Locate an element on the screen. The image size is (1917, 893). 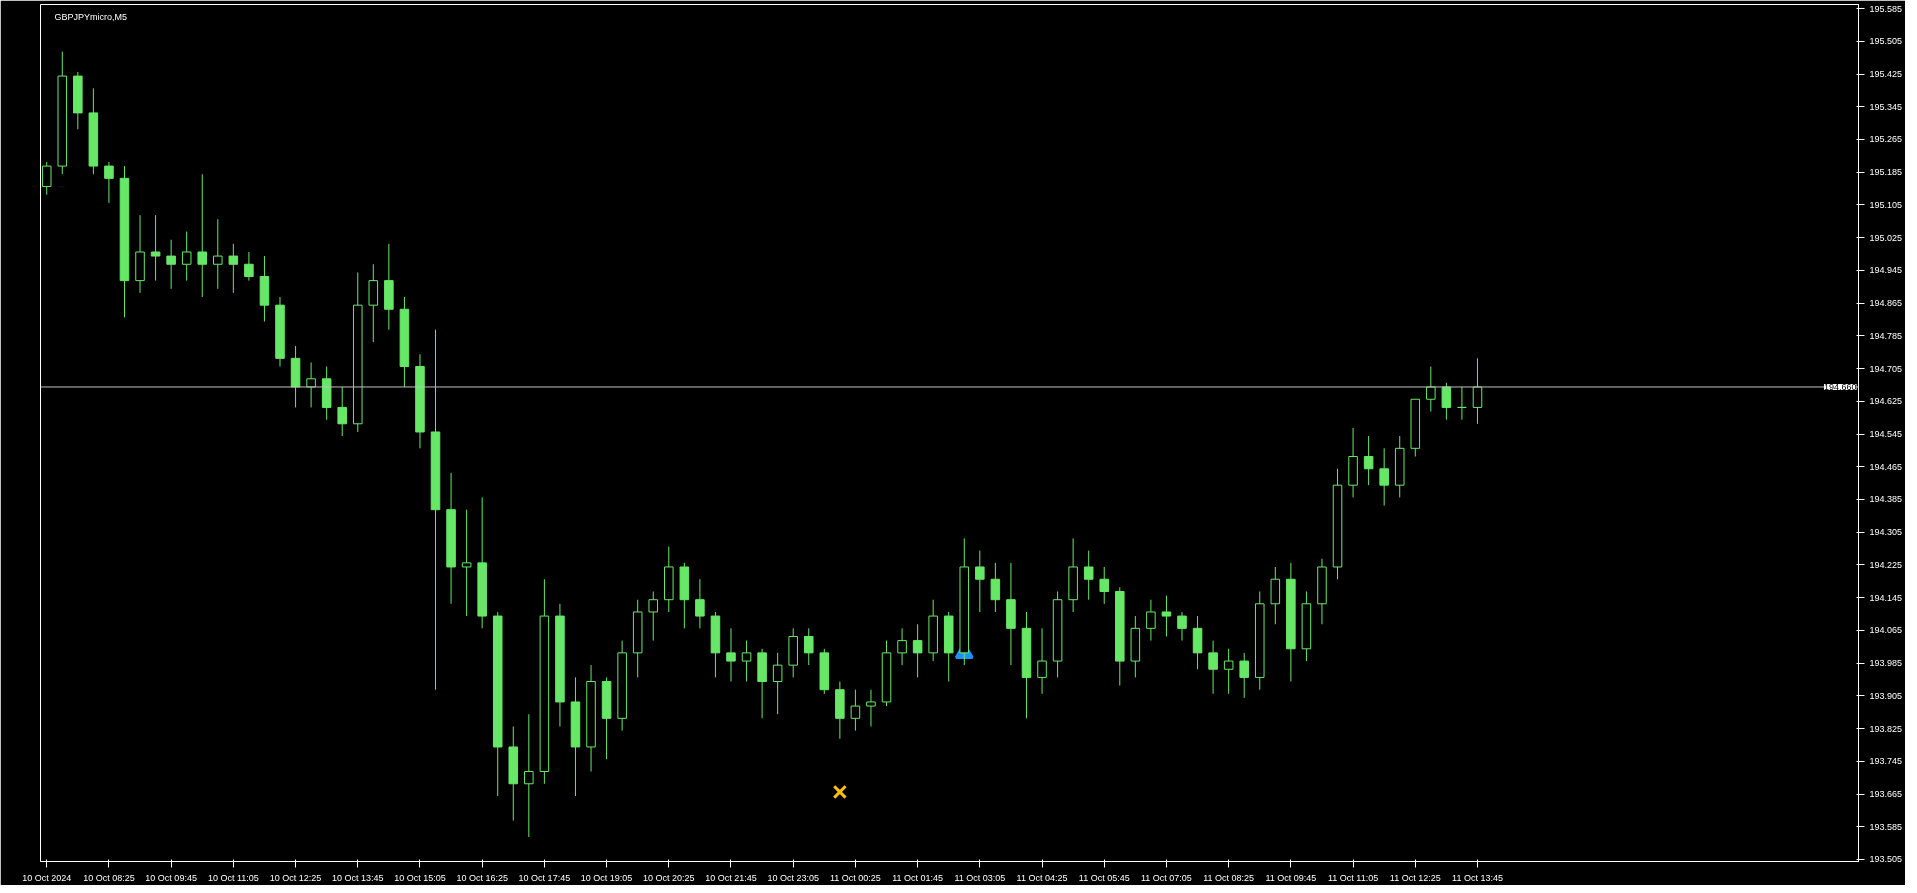
y-tick-label: 193.825 is located at coordinates (1886, 728).